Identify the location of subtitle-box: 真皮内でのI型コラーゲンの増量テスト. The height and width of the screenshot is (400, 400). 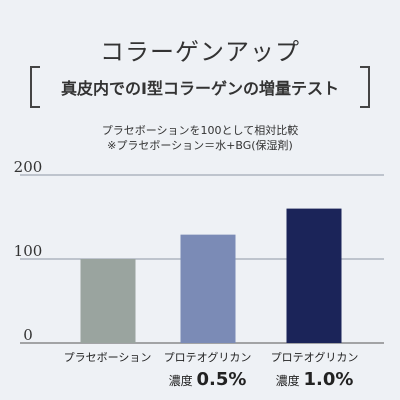
(200, 87).